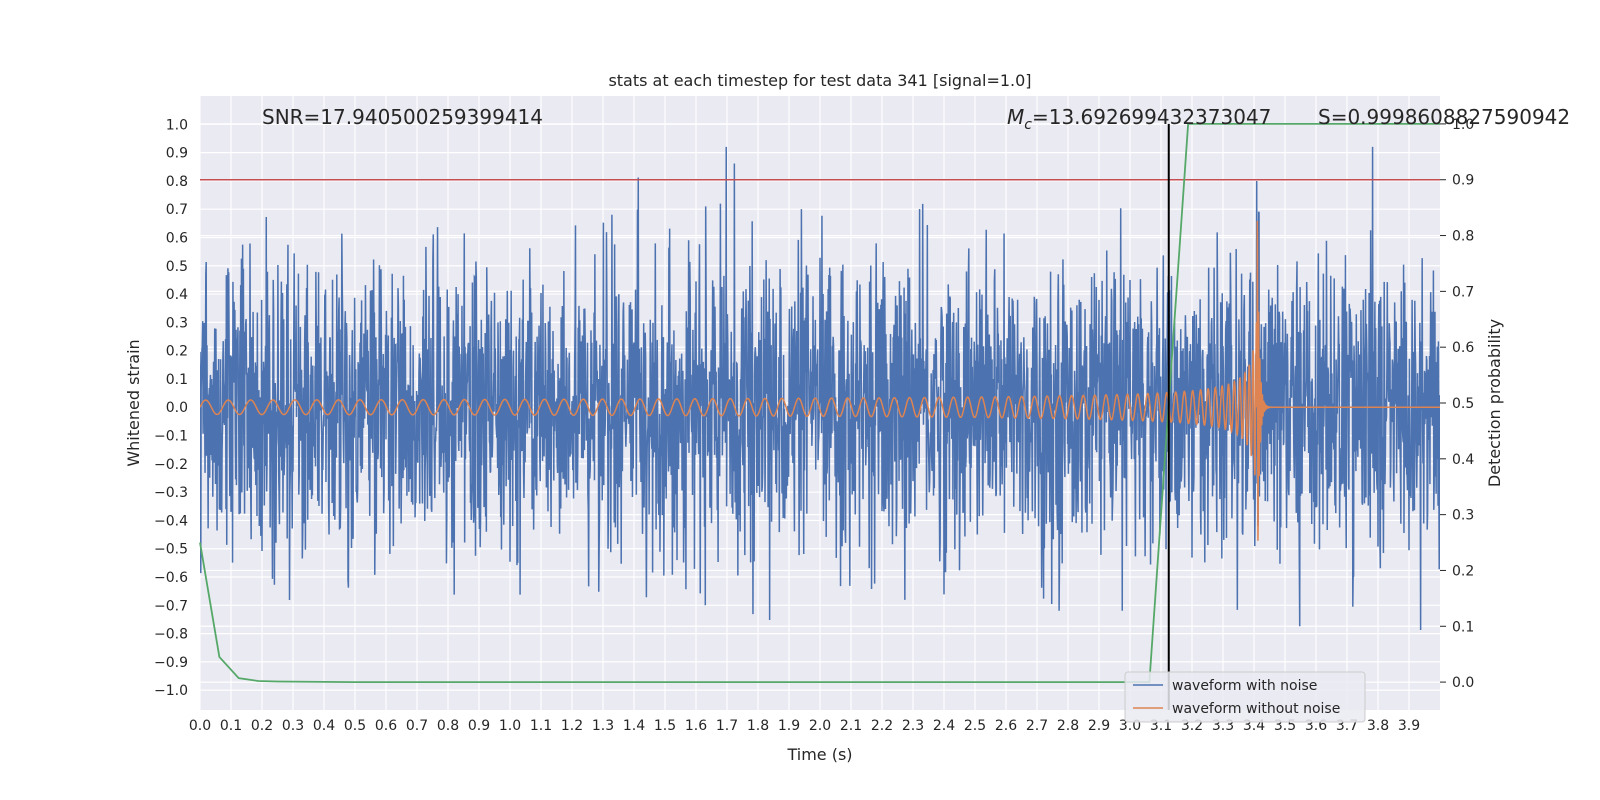  What do you see at coordinates (510, 726) in the screenshot?
I see `x-tick-label: 1.0` at bounding box center [510, 726].